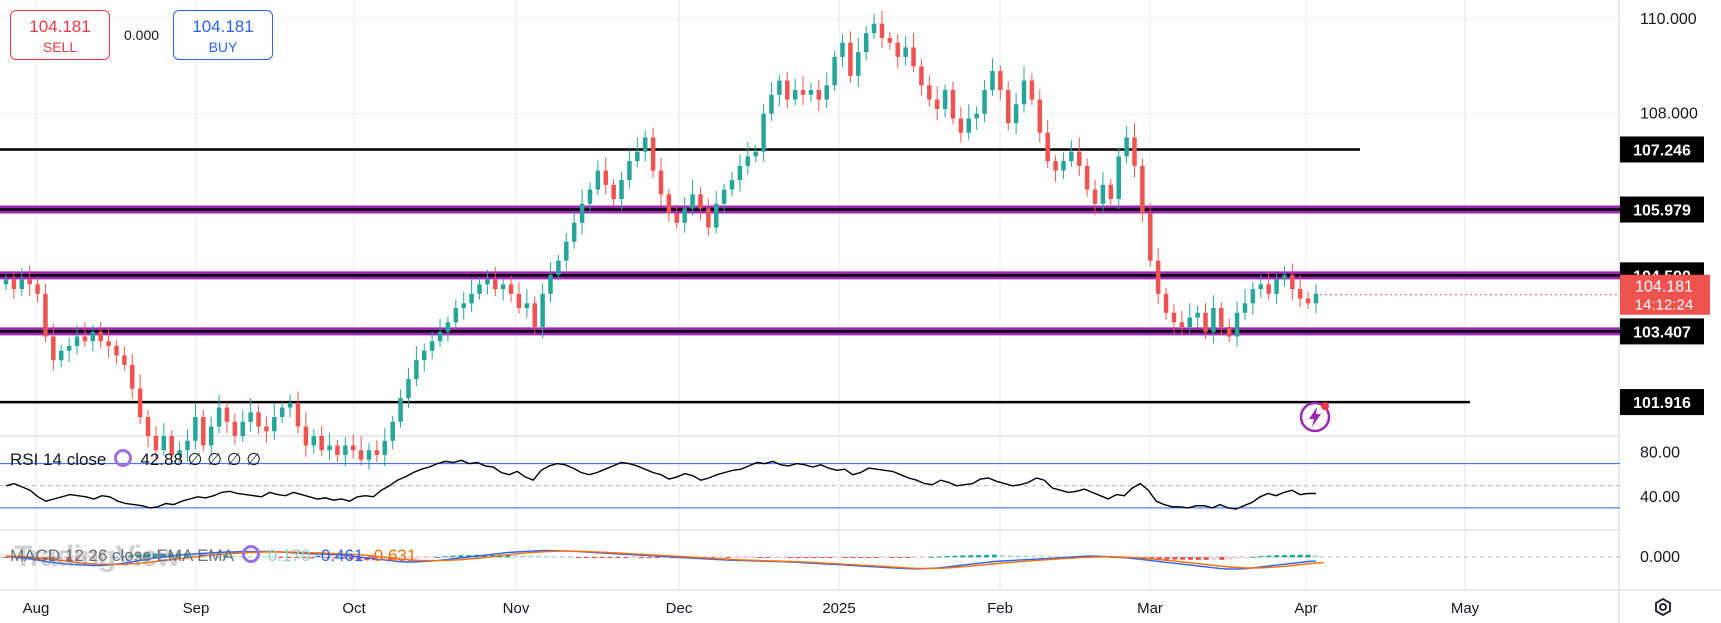  Describe the element at coordinates (838, 608) in the screenshot. I see `time-tick-label: 2025` at that location.